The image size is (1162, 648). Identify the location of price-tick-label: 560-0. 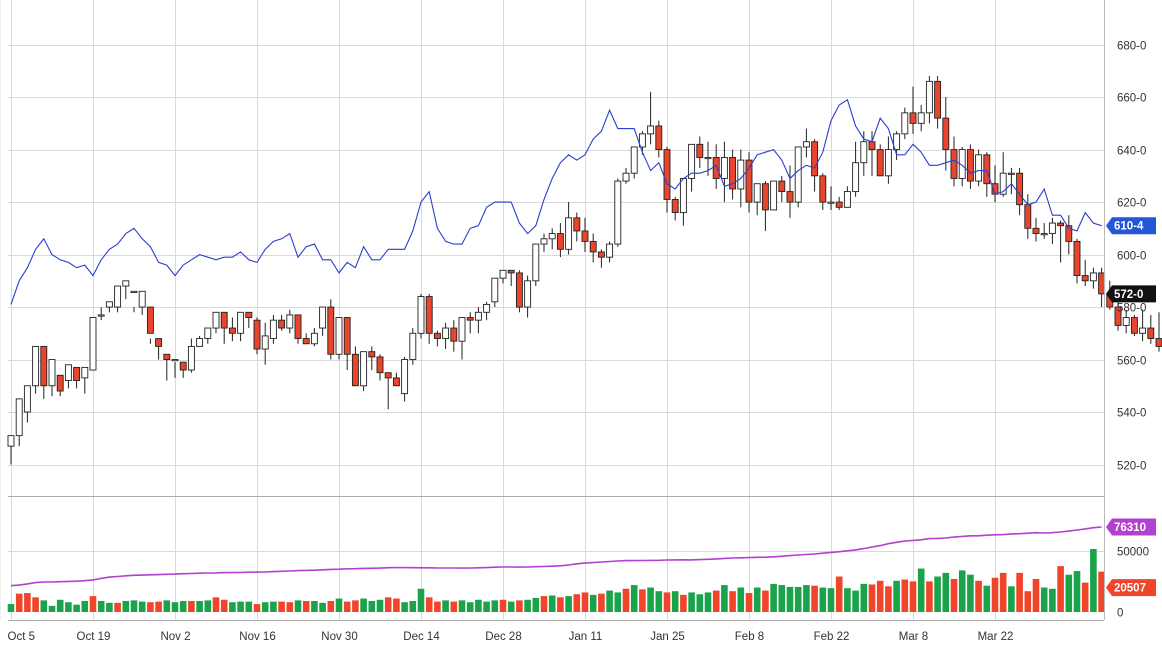
(1131, 362).